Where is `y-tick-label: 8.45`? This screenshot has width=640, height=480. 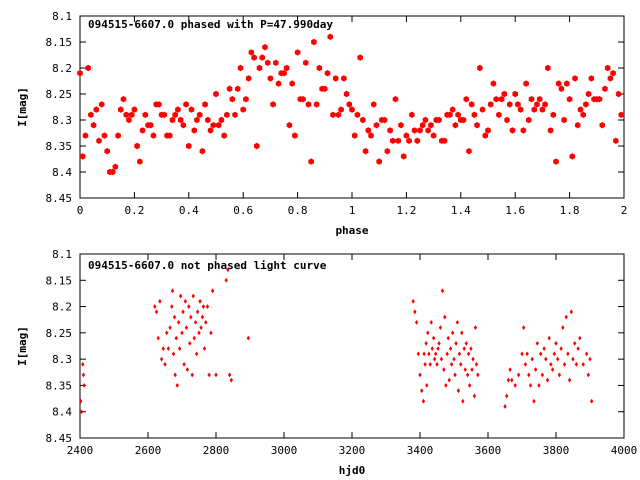
y-tick-label: 8.45 is located at coordinates (59, 198).